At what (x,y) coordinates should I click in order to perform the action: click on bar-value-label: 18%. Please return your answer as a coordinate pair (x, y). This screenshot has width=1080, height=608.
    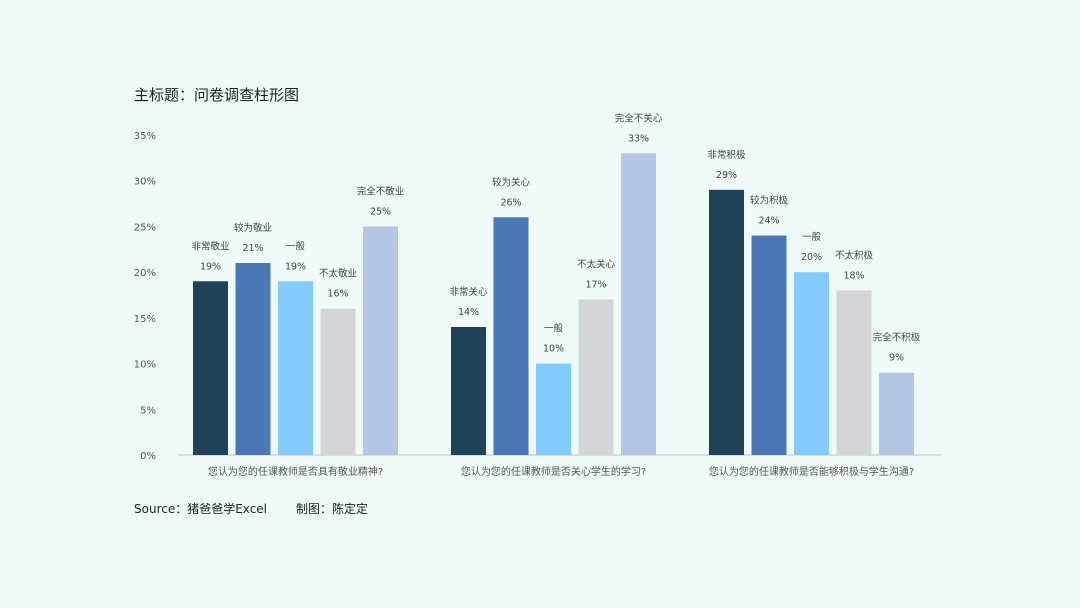
    Looking at the image, I should click on (853, 275).